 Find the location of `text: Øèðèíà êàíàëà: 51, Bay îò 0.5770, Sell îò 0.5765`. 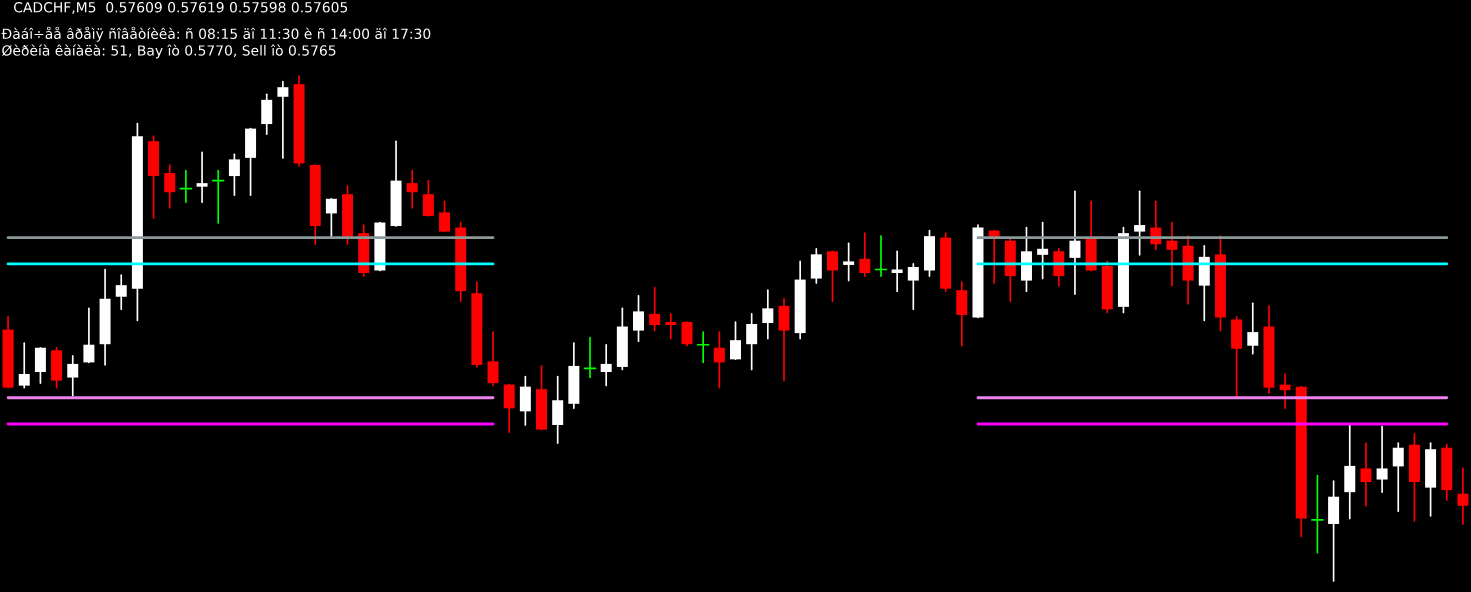

text: Øèðèíà êàíàëà: 51, Bay îò 0.5770, Sell îò 0.5765 is located at coordinates (169, 51).